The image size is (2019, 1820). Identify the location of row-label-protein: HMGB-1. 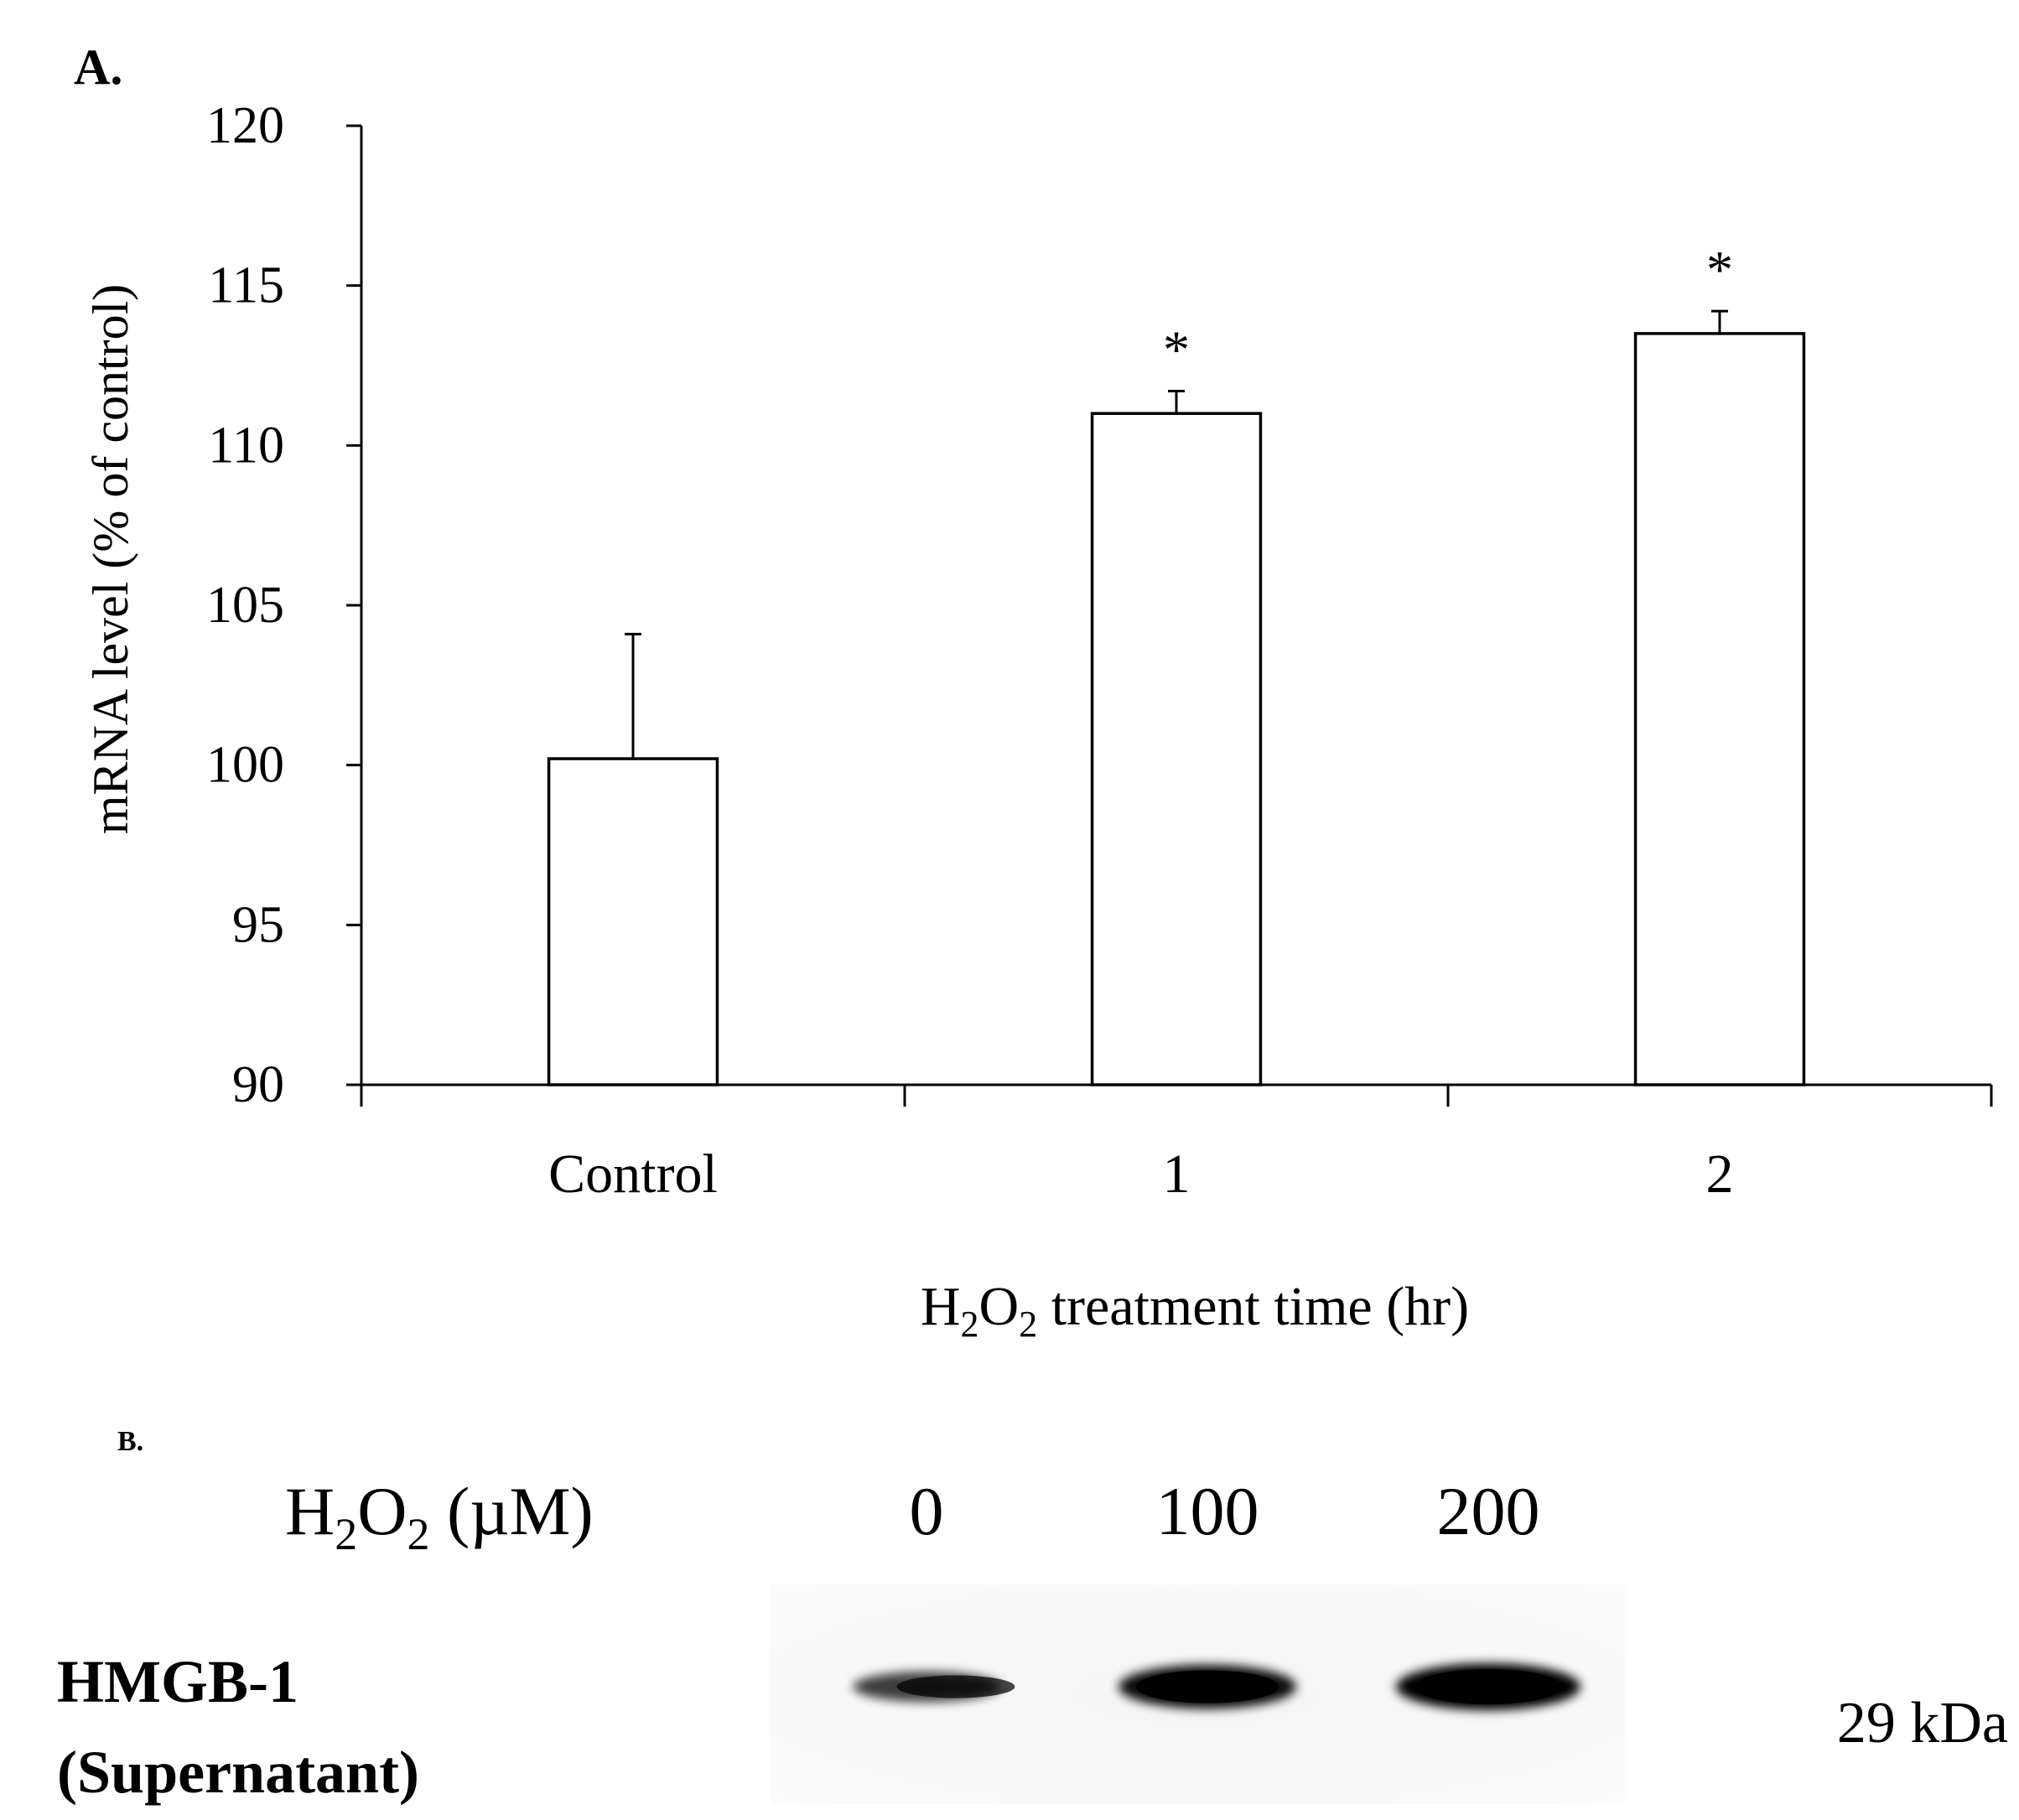
(177, 1681).